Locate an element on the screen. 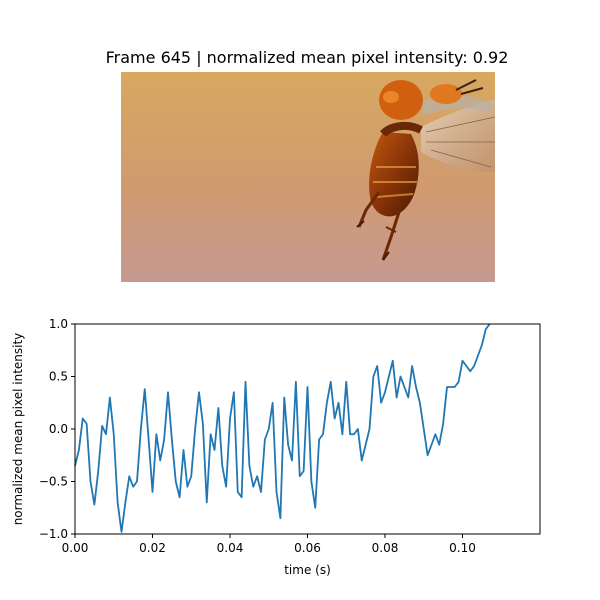 The height and width of the screenshot is (600, 600). x-axis-label: time (s) is located at coordinates (307, 570).